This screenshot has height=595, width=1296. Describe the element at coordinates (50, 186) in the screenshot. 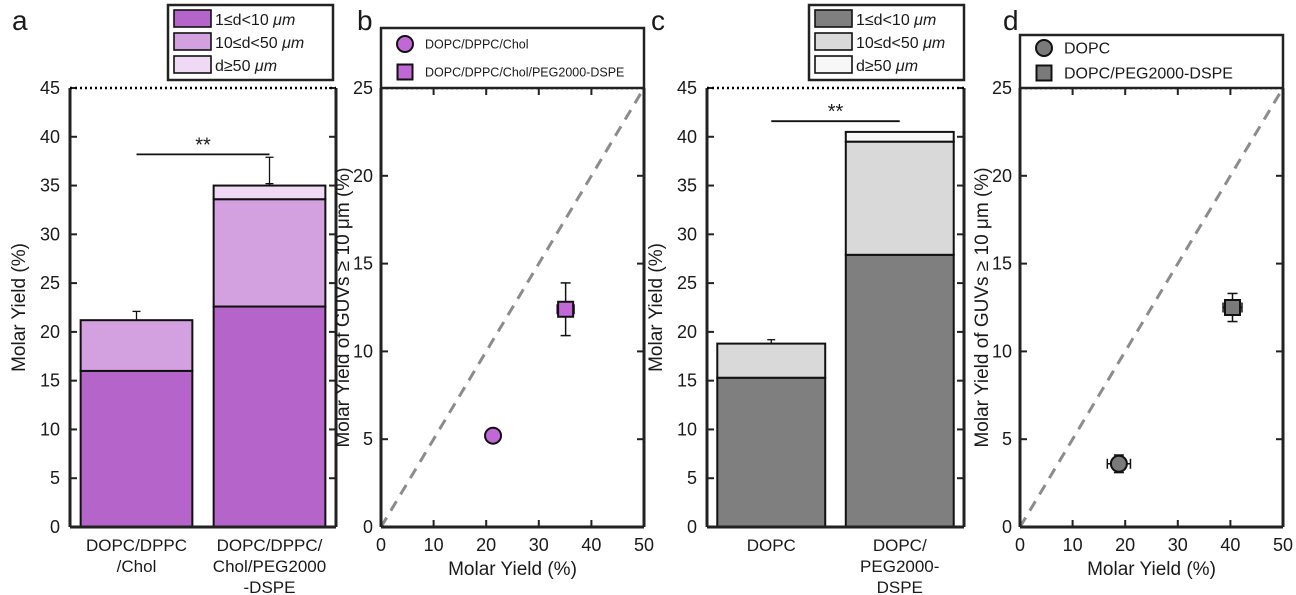

I see `y-tick-label: 35` at that location.